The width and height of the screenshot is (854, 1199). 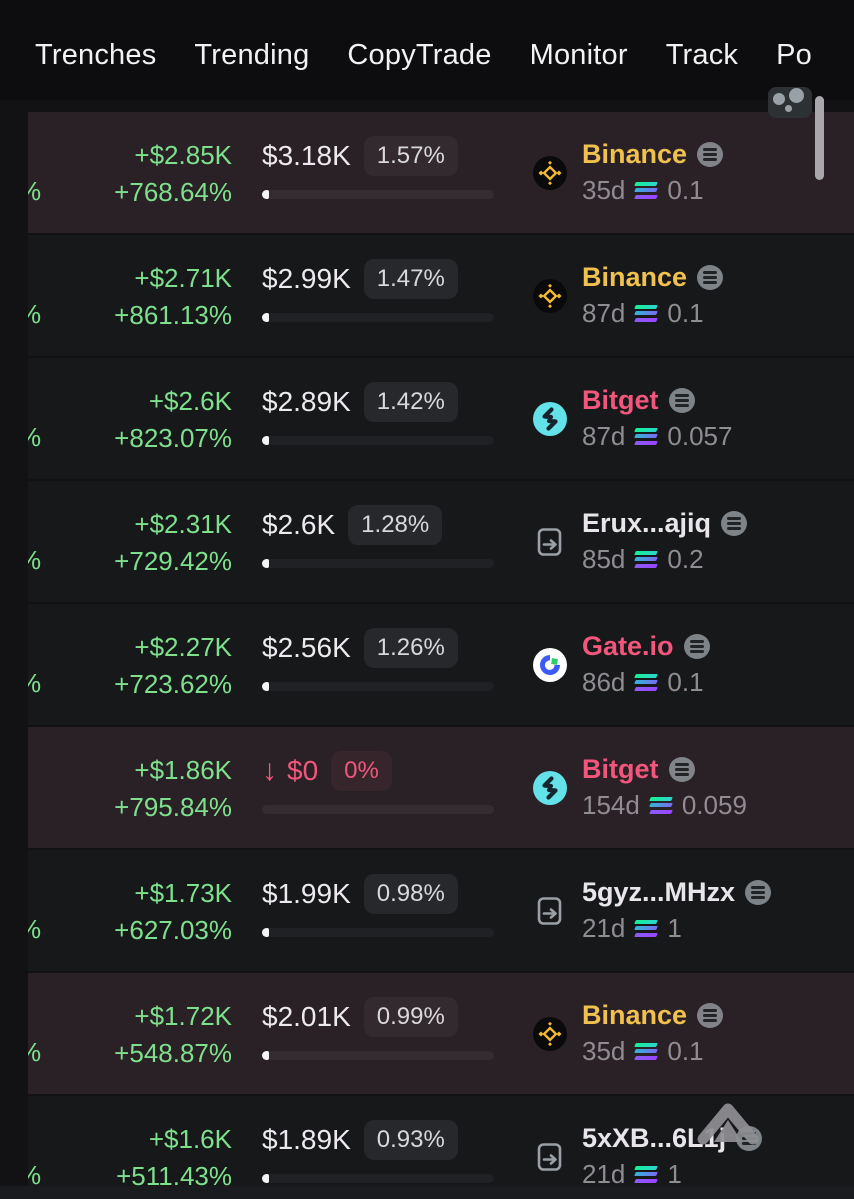 What do you see at coordinates (148, 172) in the screenshot?
I see `pnl-cell: +$2.85K +768.64%` at bounding box center [148, 172].